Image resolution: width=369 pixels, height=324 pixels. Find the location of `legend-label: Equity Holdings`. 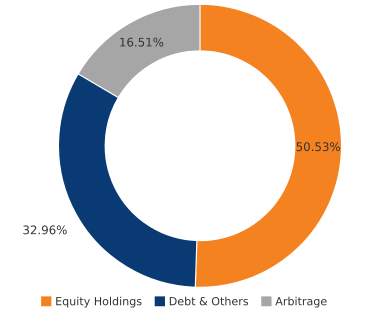

legend-label: Equity Holdings is located at coordinates (99, 302).